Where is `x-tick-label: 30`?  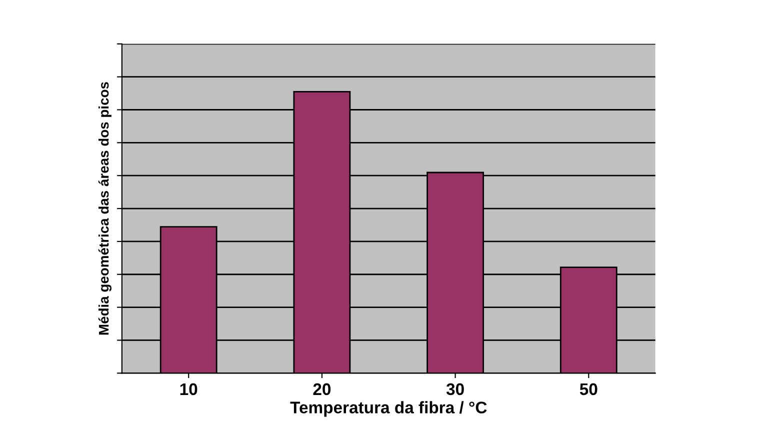
x-tick-label: 30 is located at coordinates (455, 389).